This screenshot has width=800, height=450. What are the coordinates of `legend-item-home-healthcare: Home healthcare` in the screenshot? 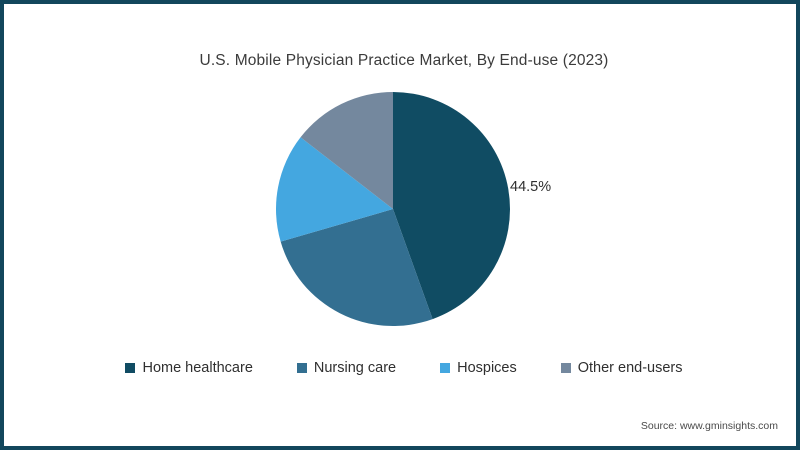 It's located at (189, 368).